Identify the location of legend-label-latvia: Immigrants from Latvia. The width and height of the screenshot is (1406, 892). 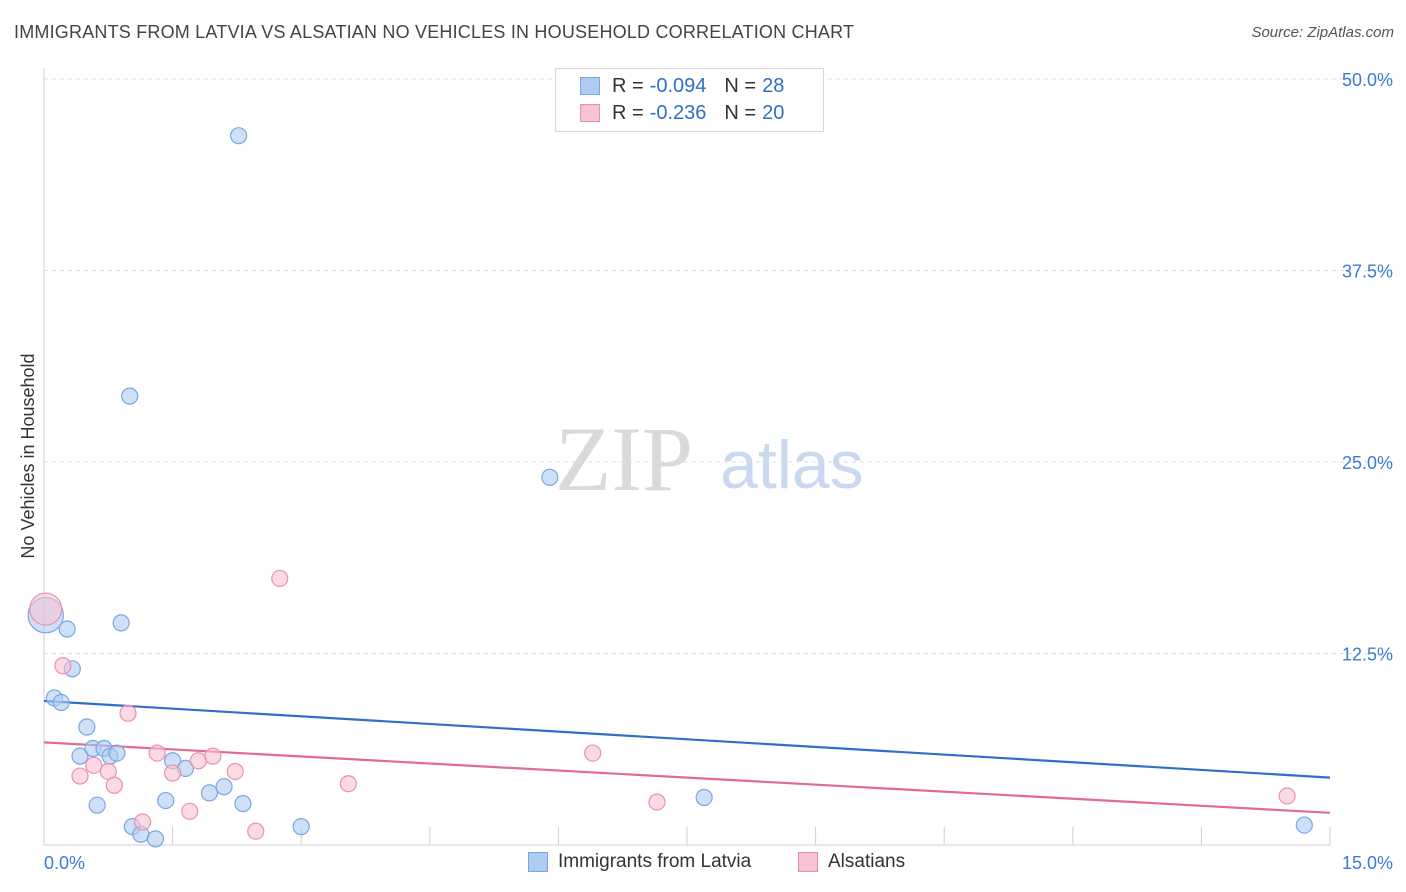
(655, 861).